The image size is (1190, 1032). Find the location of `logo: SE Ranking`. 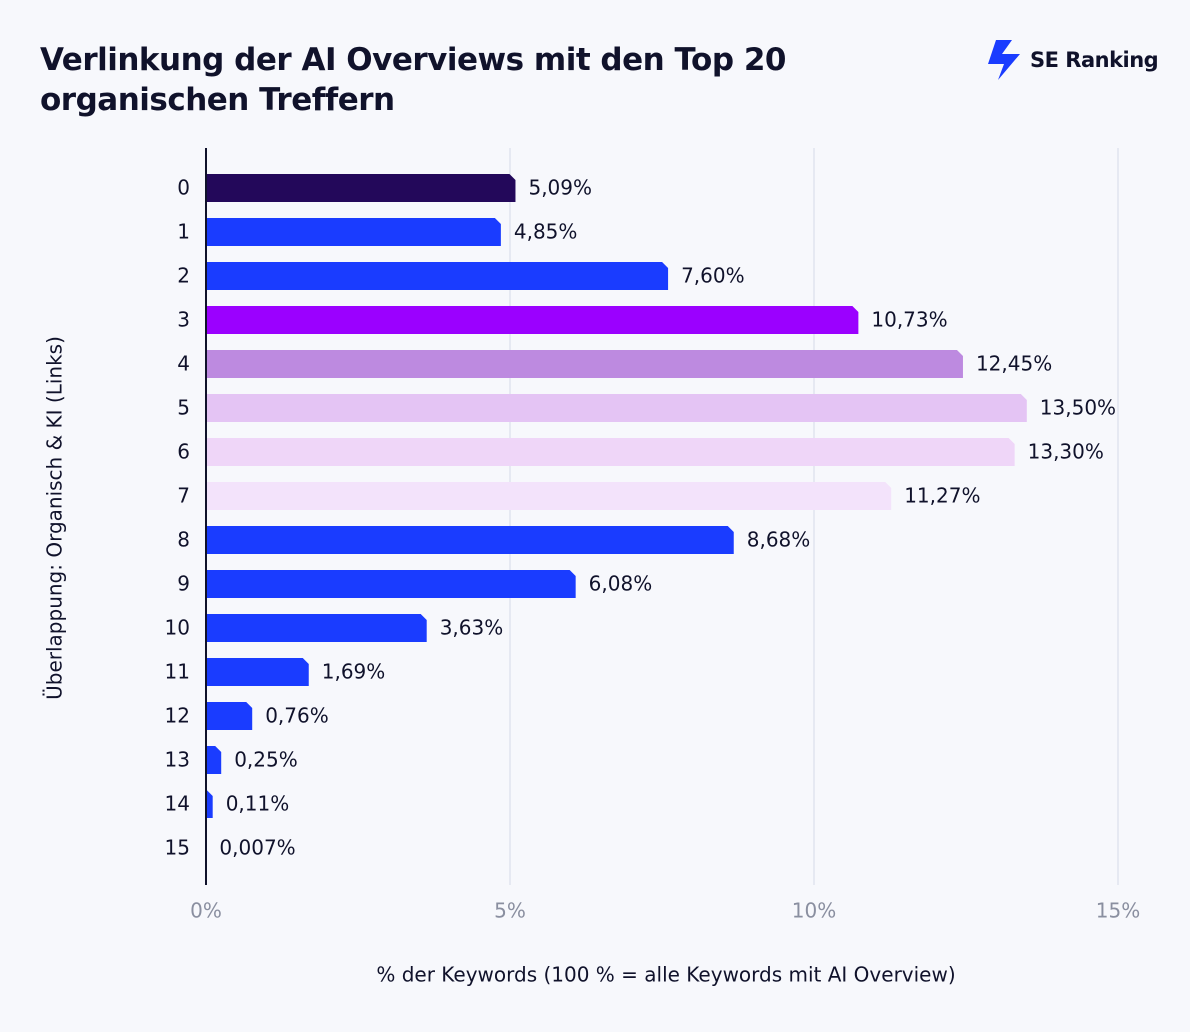

logo: SE Ranking is located at coordinates (1072, 60).